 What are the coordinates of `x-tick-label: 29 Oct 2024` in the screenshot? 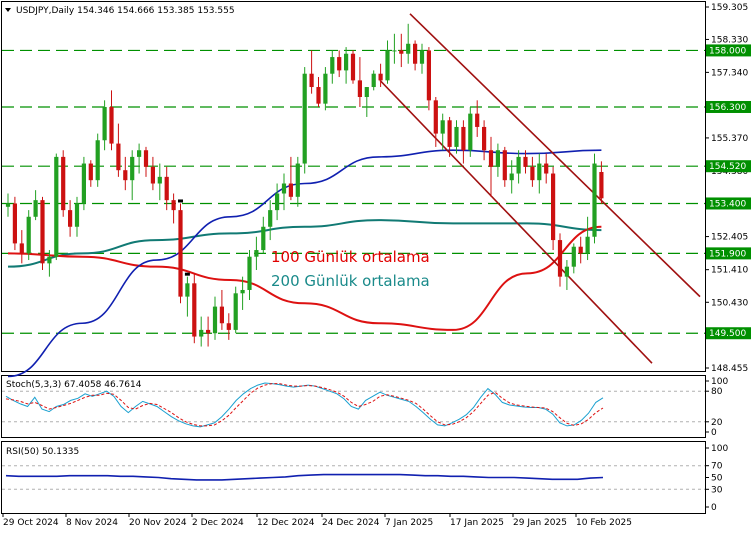 It's located at (31, 523).